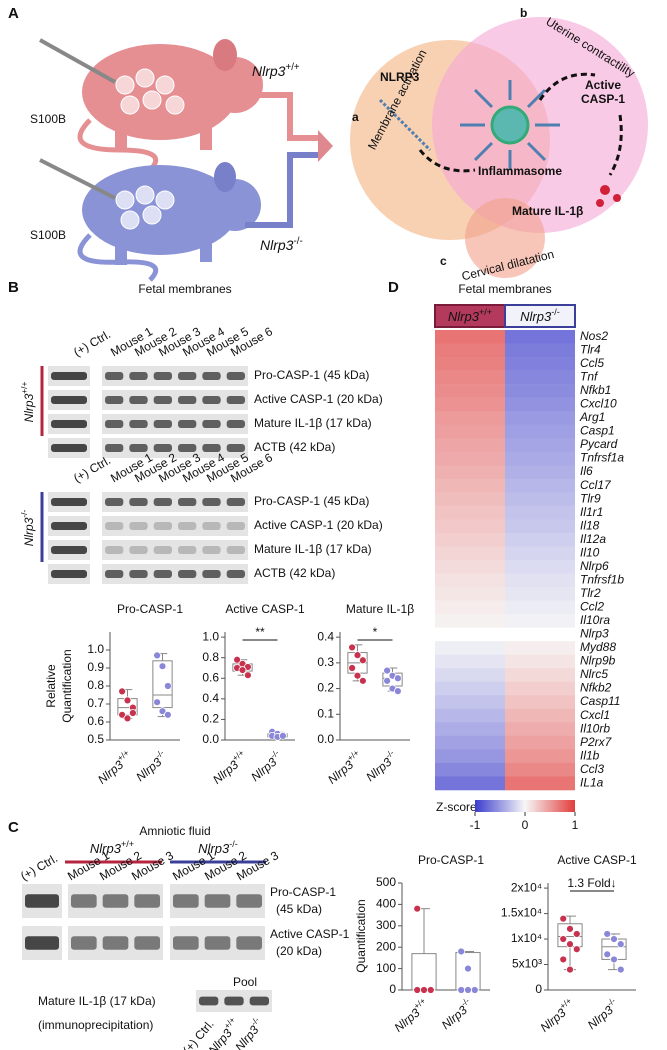 This screenshot has height=1050, width=667. I want to click on label: Tlr2, so click(590, 593).